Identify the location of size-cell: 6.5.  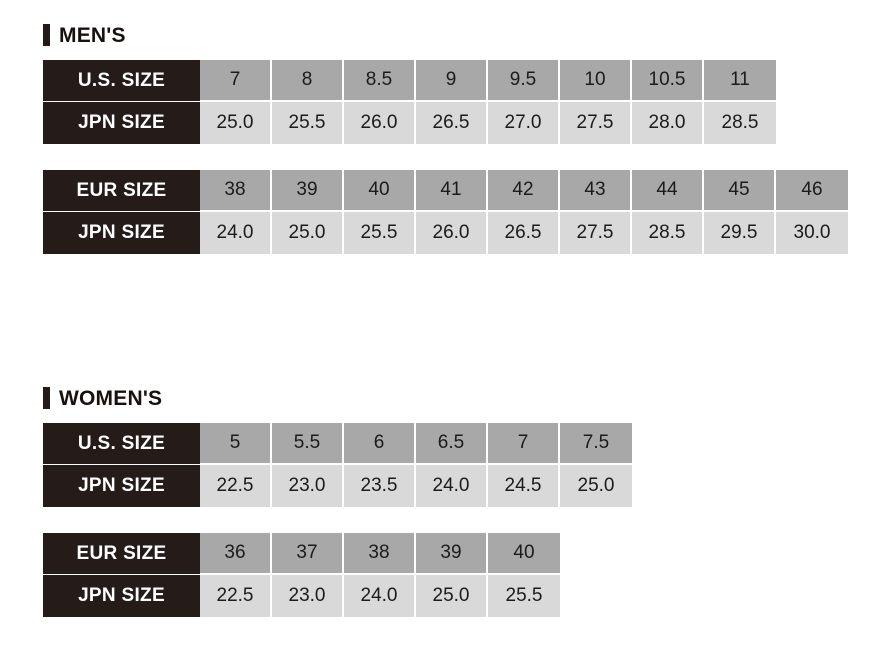
(452, 444).